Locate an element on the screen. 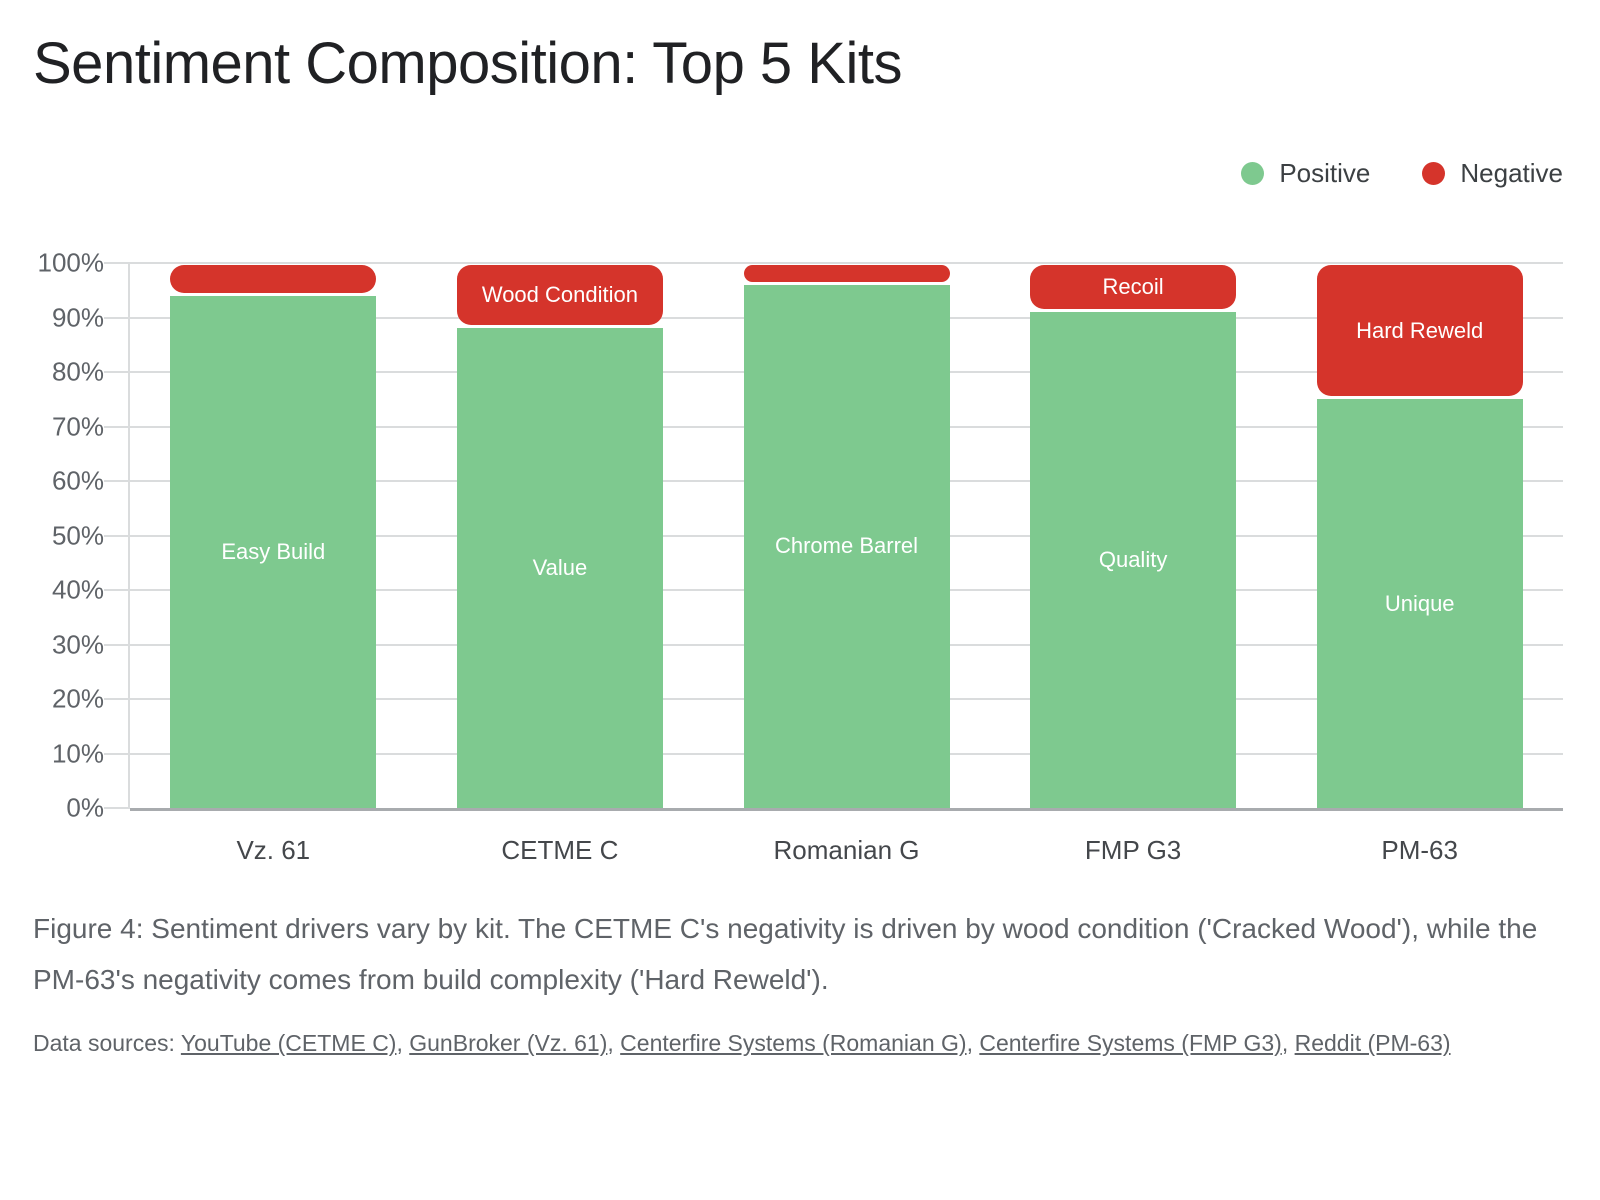 The height and width of the screenshot is (1200, 1600). bar-negative-segment: Wood Condition is located at coordinates (559, 295).